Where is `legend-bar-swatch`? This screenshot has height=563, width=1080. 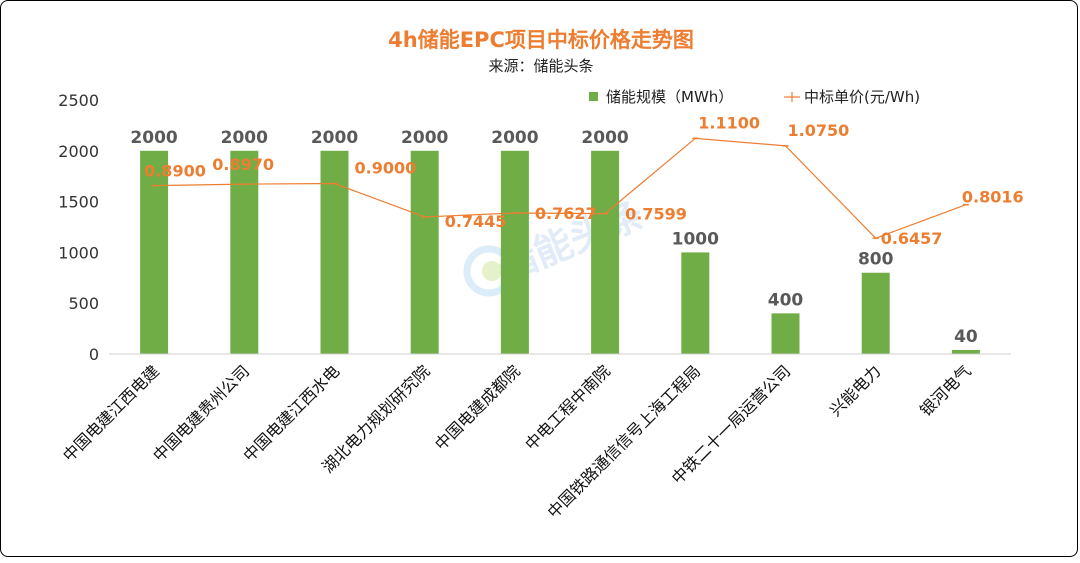 legend-bar-swatch is located at coordinates (593, 96).